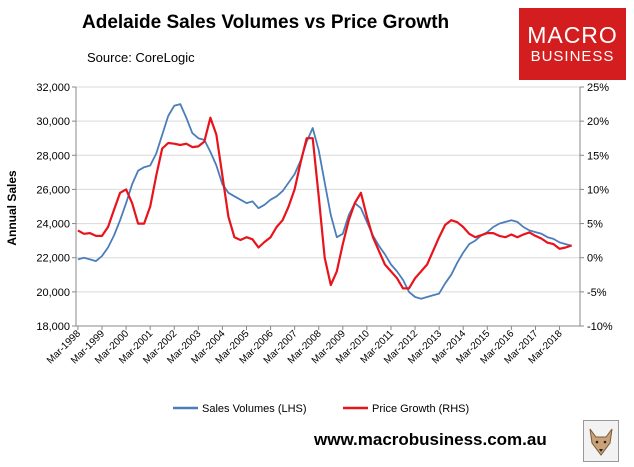 This screenshot has width=634, height=467. Describe the element at coordinates (53, 88) in the screenshot. I see `left-tick-label: 32,000` at that location.